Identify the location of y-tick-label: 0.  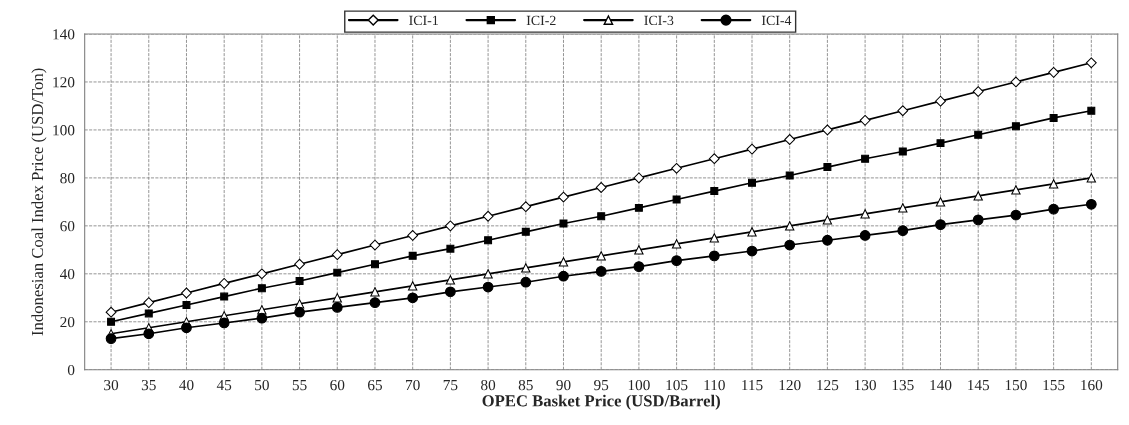
(71, 370).